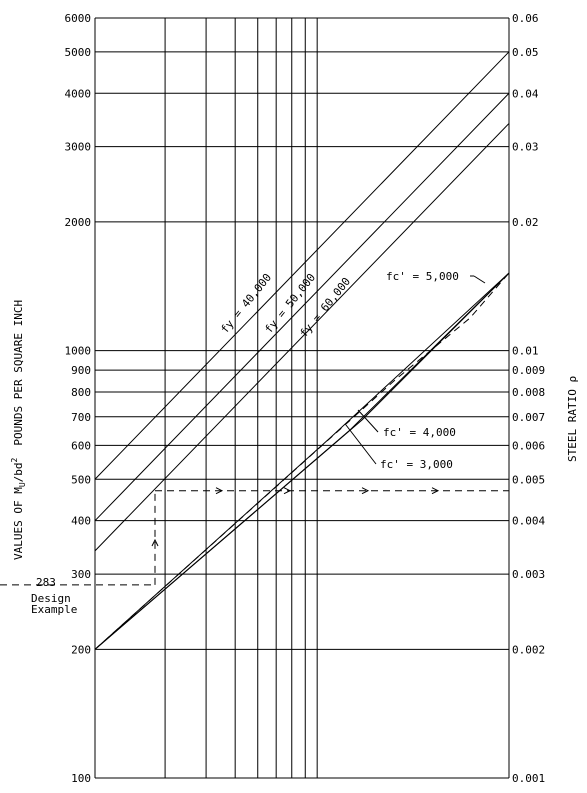 The height and width of the screenshot is (793, 587). I want to click on left-tick-label: 700, so click(81, 417).